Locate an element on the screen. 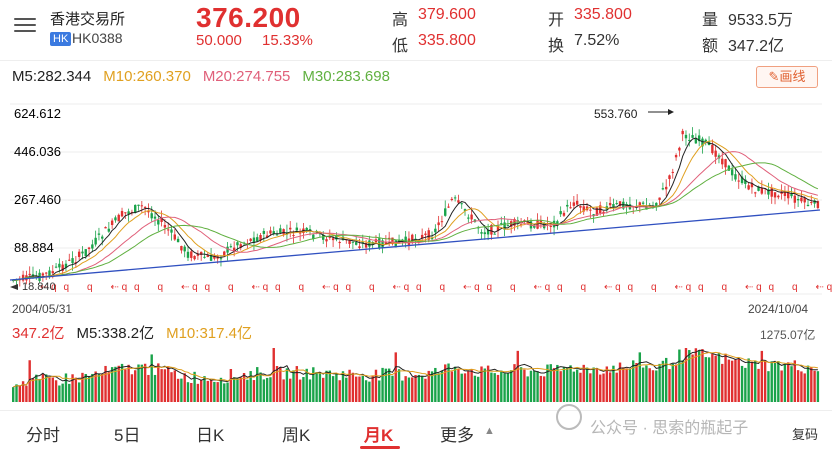 This screenshot has width=832, height=452. volume-amount: 347.2亿 is located at coordinates (38, 333).